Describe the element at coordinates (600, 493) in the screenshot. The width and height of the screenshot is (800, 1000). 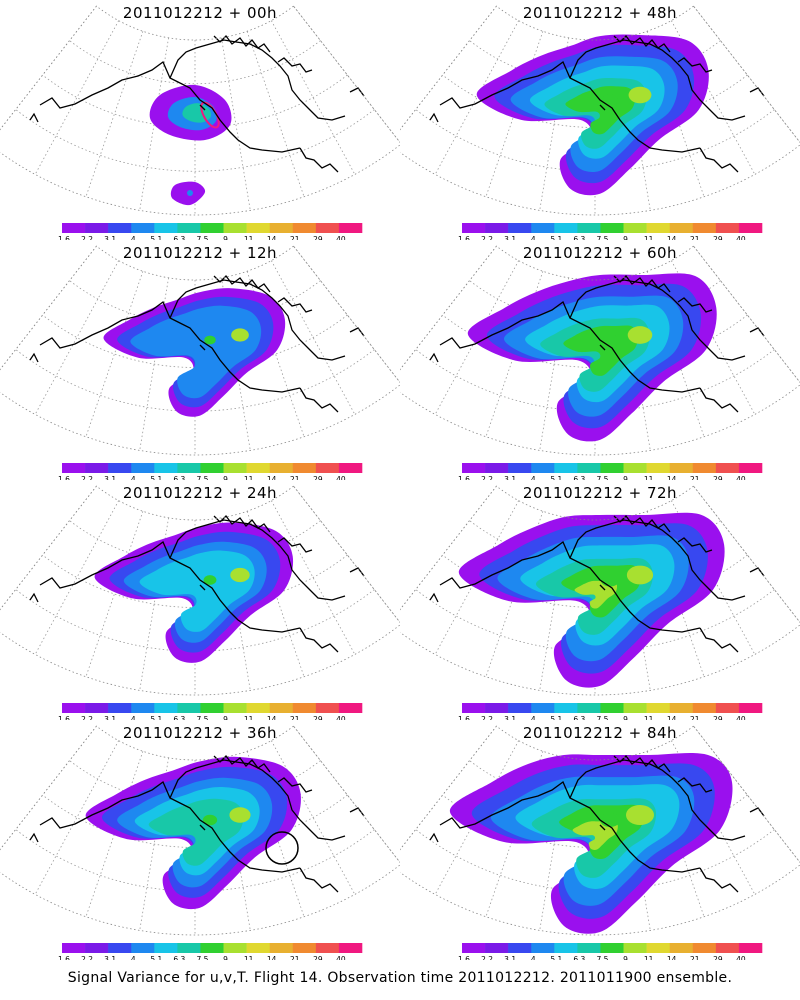
I see `panel-title: 2011012212 + 72h` at that location.